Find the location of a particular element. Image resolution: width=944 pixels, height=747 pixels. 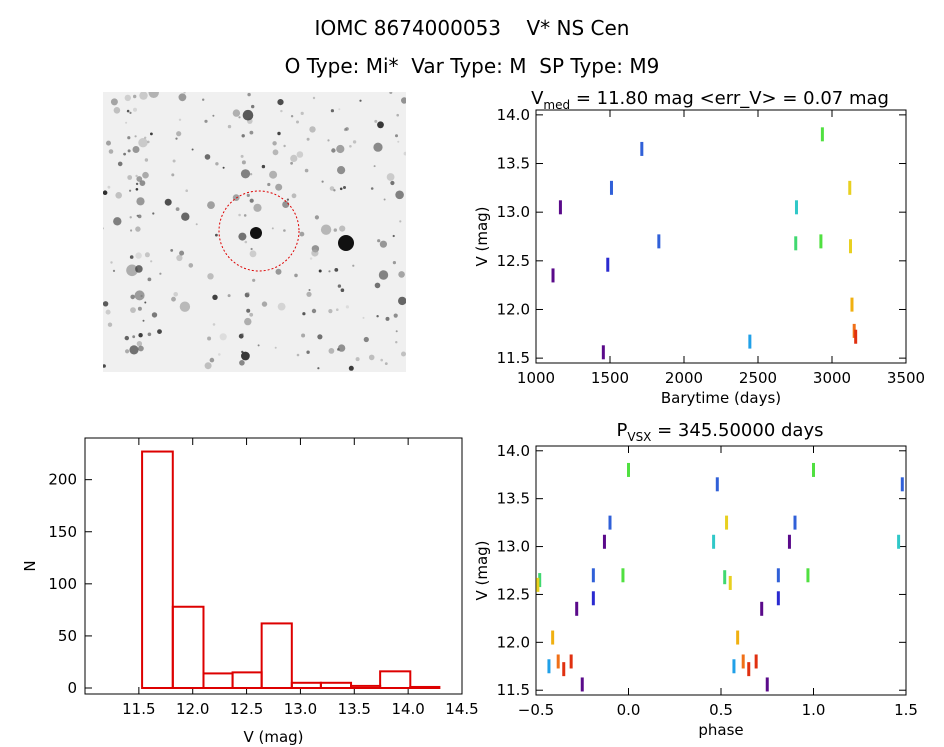

histogram-xtick-label: 14.5 is located at coordinates (461, 709).